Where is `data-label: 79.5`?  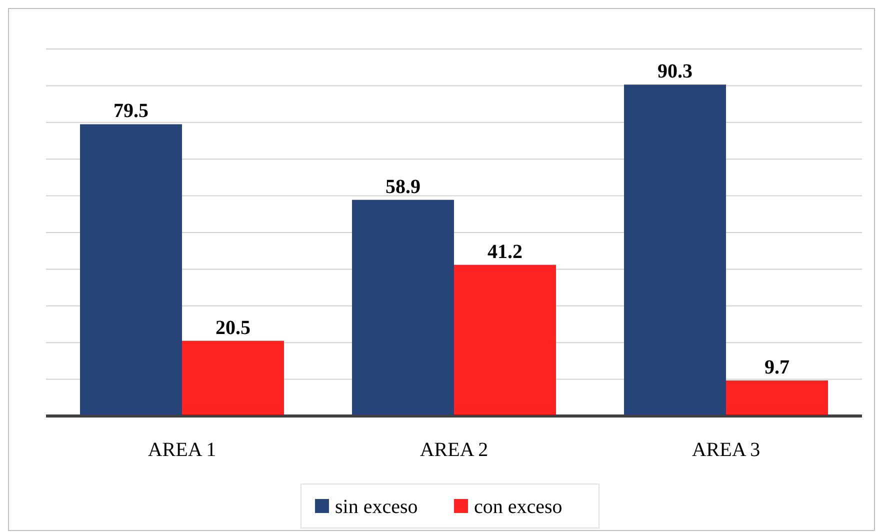
data-label: 79.5 is located at coordinates (131, 111).